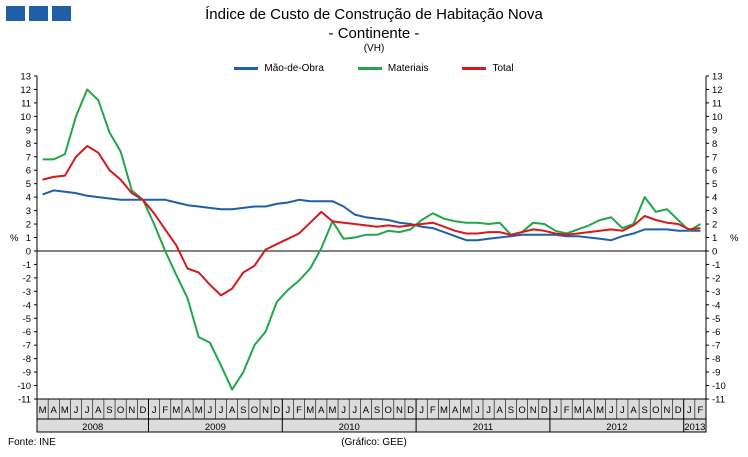  What do you see at coordinates (714, 157) in the screenshot?
I see `y-tick-label-right: 7` at bounding box center [714, 157].